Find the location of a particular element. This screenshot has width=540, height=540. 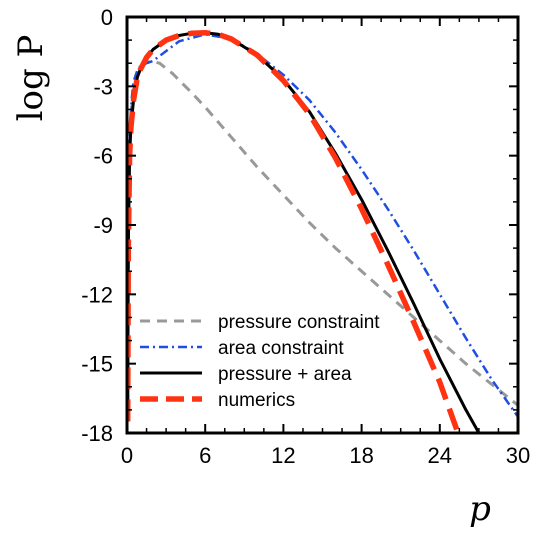

x-tick-label: 18 is located at coordinates (361, 455).